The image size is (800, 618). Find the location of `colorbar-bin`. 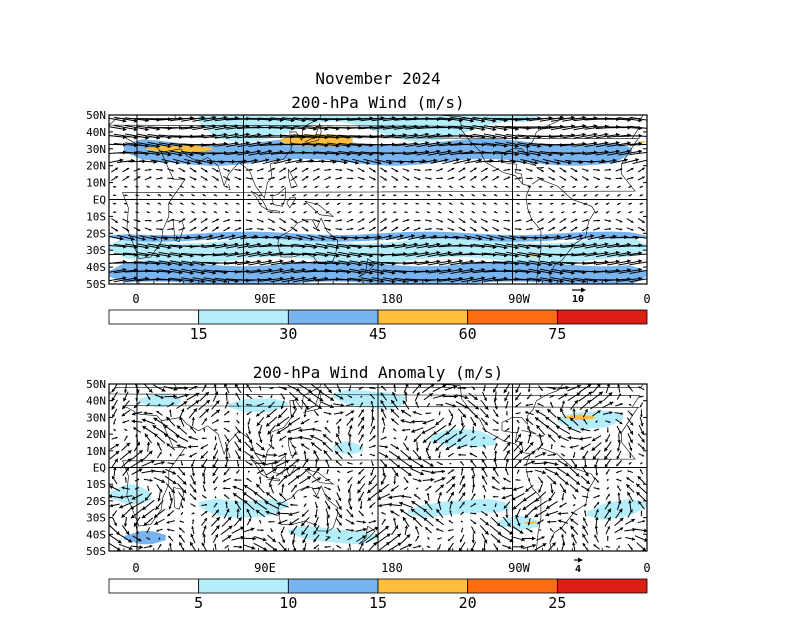

colorbar-bin is located at coordinates (333, 317).